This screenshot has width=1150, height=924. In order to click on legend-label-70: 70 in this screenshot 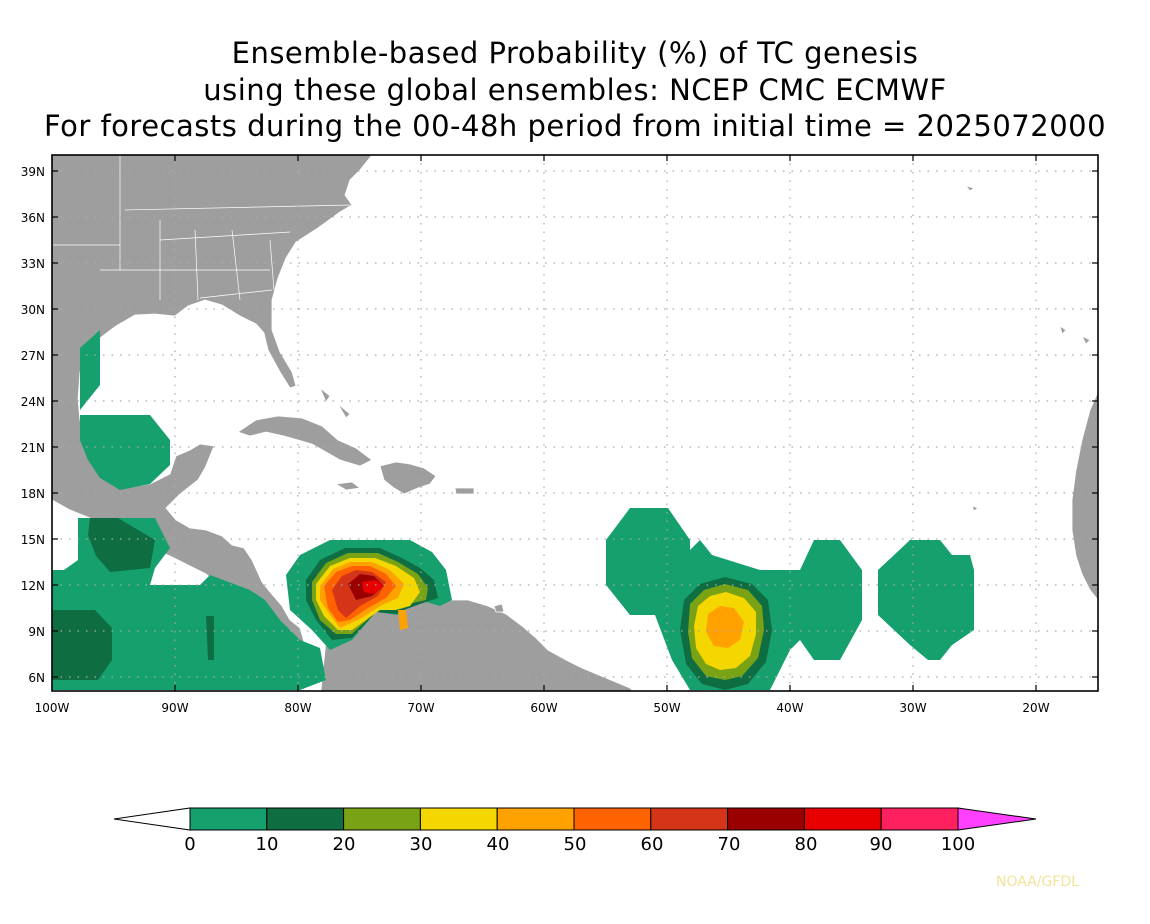, I will do `click(729, 844)`.